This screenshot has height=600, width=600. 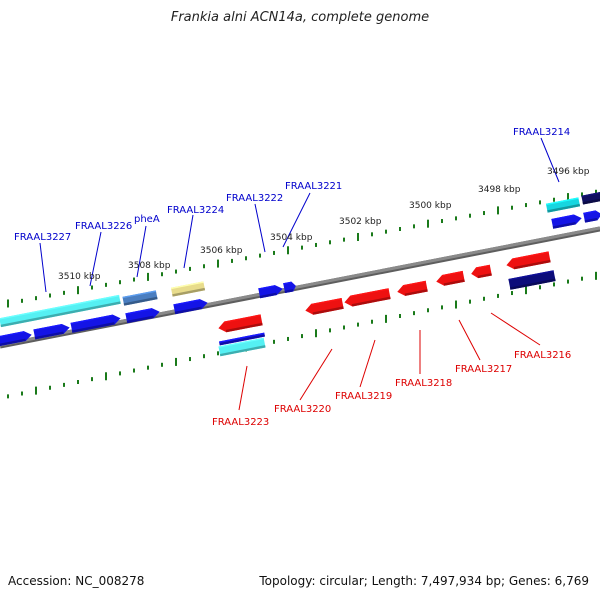 What do you see at coordinates (367, 363) in the screenshot?
I see `leader-fraal3219` at bounding box center [367, 363].